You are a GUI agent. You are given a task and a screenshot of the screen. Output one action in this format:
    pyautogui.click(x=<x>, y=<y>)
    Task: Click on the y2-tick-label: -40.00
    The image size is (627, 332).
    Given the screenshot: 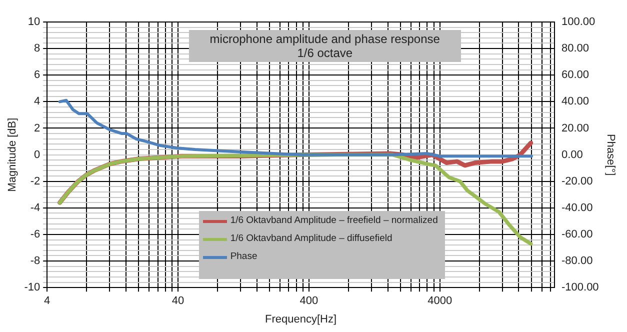 What is the action you would take?
    pyautogui.click(x=577, y=208)
    